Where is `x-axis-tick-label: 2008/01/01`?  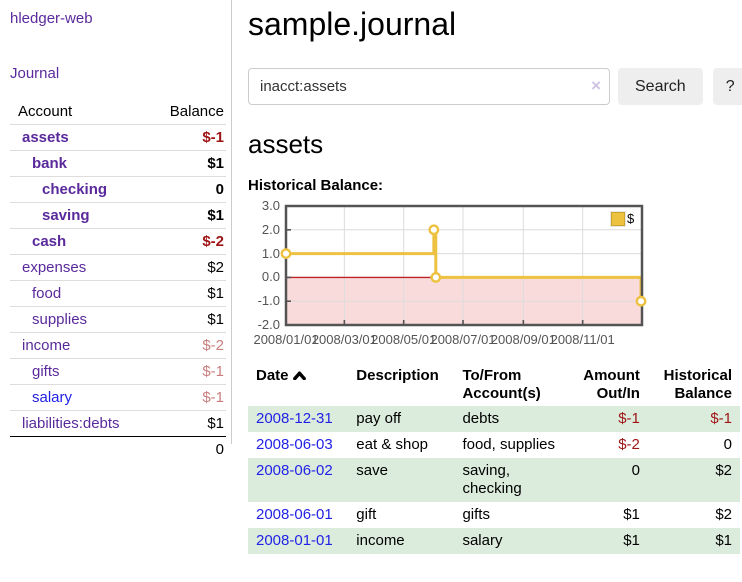 x-axis-tick-label: 2008/01/01 is located at coordinates (286, 339).